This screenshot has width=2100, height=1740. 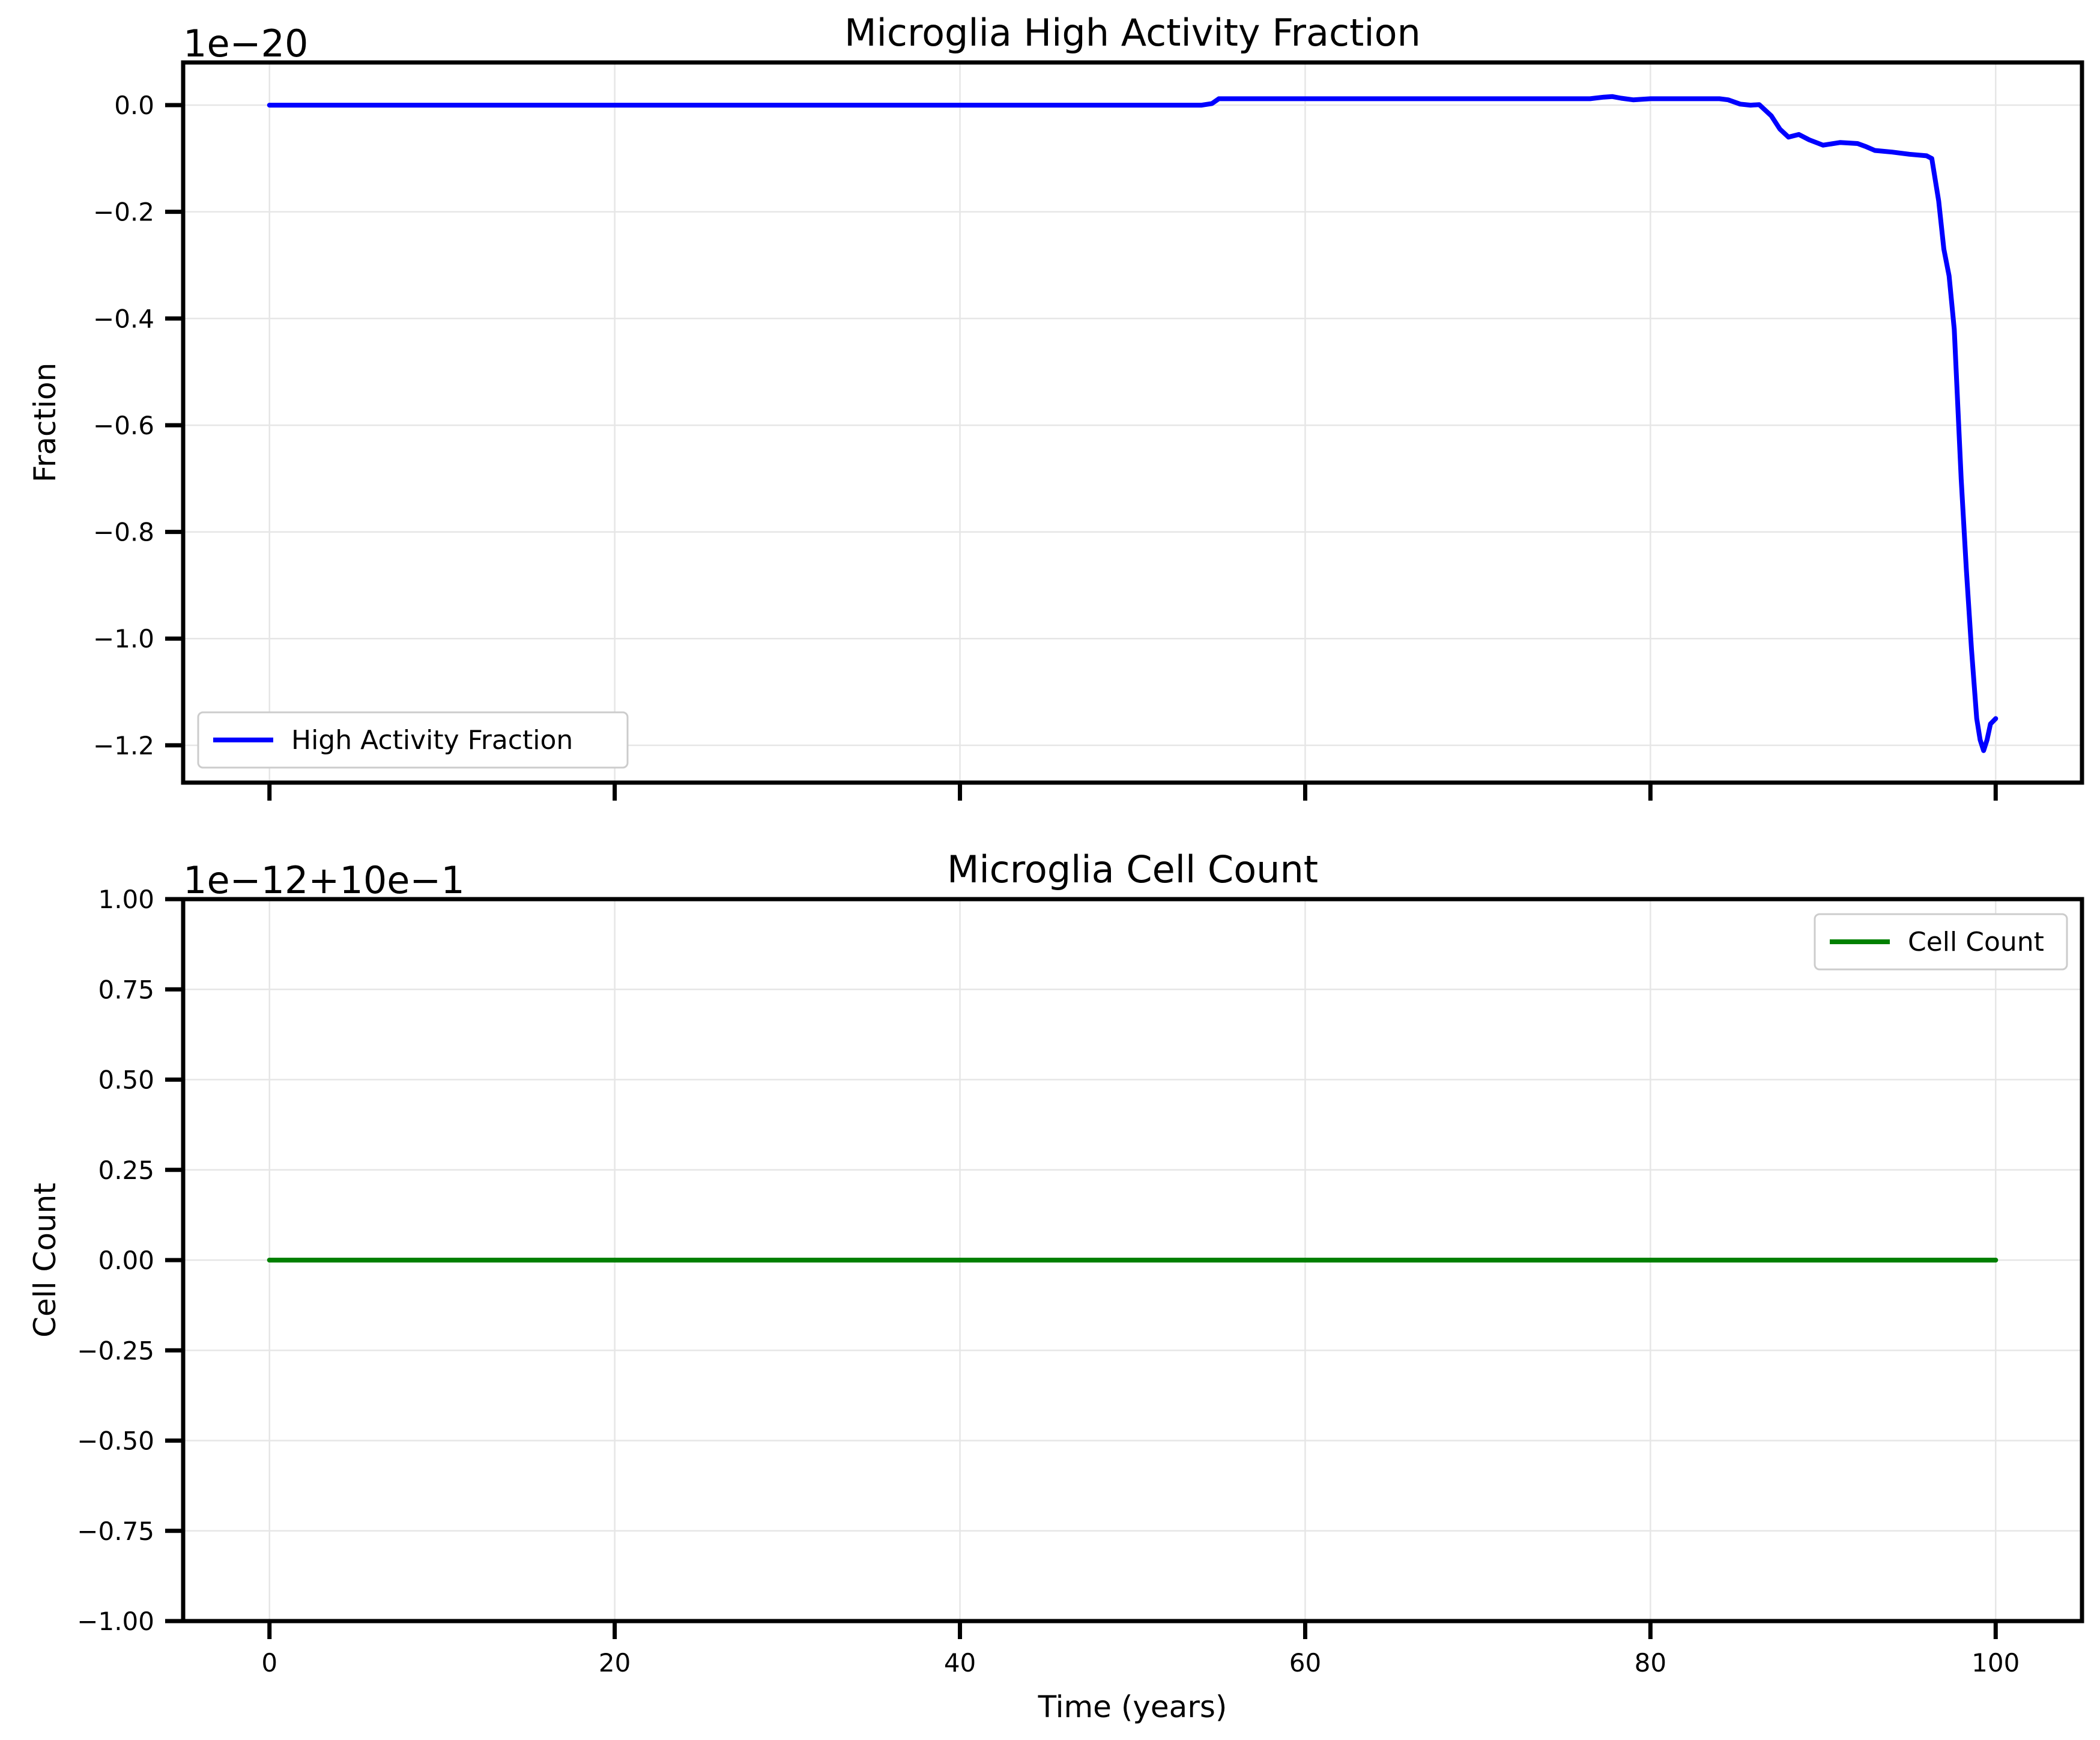 What do you see at coordinates (126, 1260) in the screenshot?
I see `y-tick-label: 0.00` at bounding box center [126, 1260].